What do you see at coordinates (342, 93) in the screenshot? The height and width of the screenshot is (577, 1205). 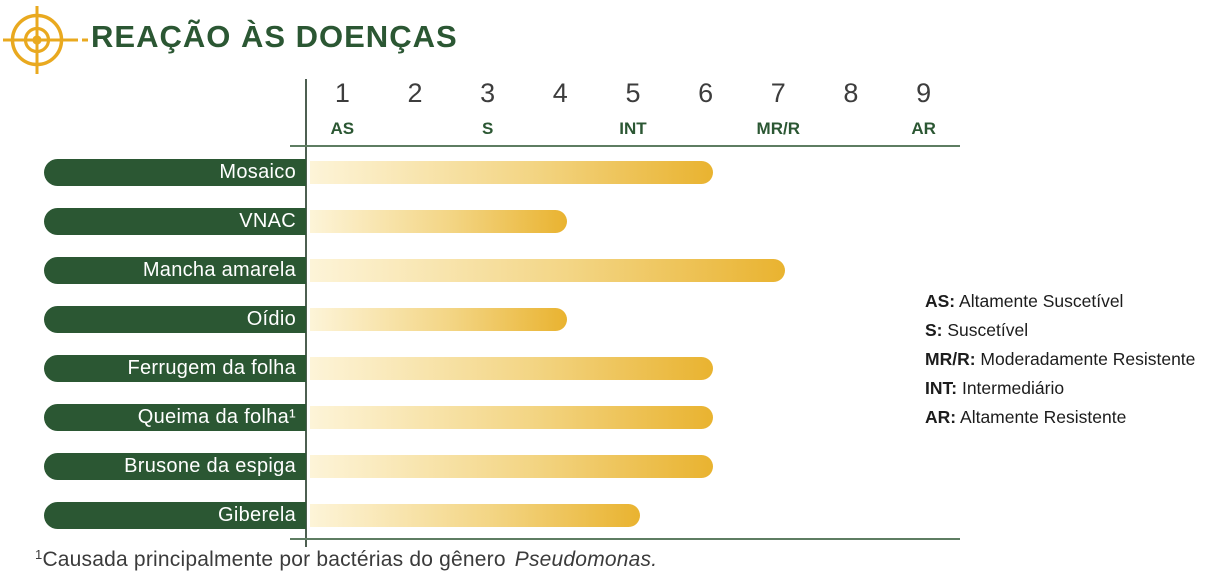 I see `x-tick: 1` at bounding box center [342, 93].